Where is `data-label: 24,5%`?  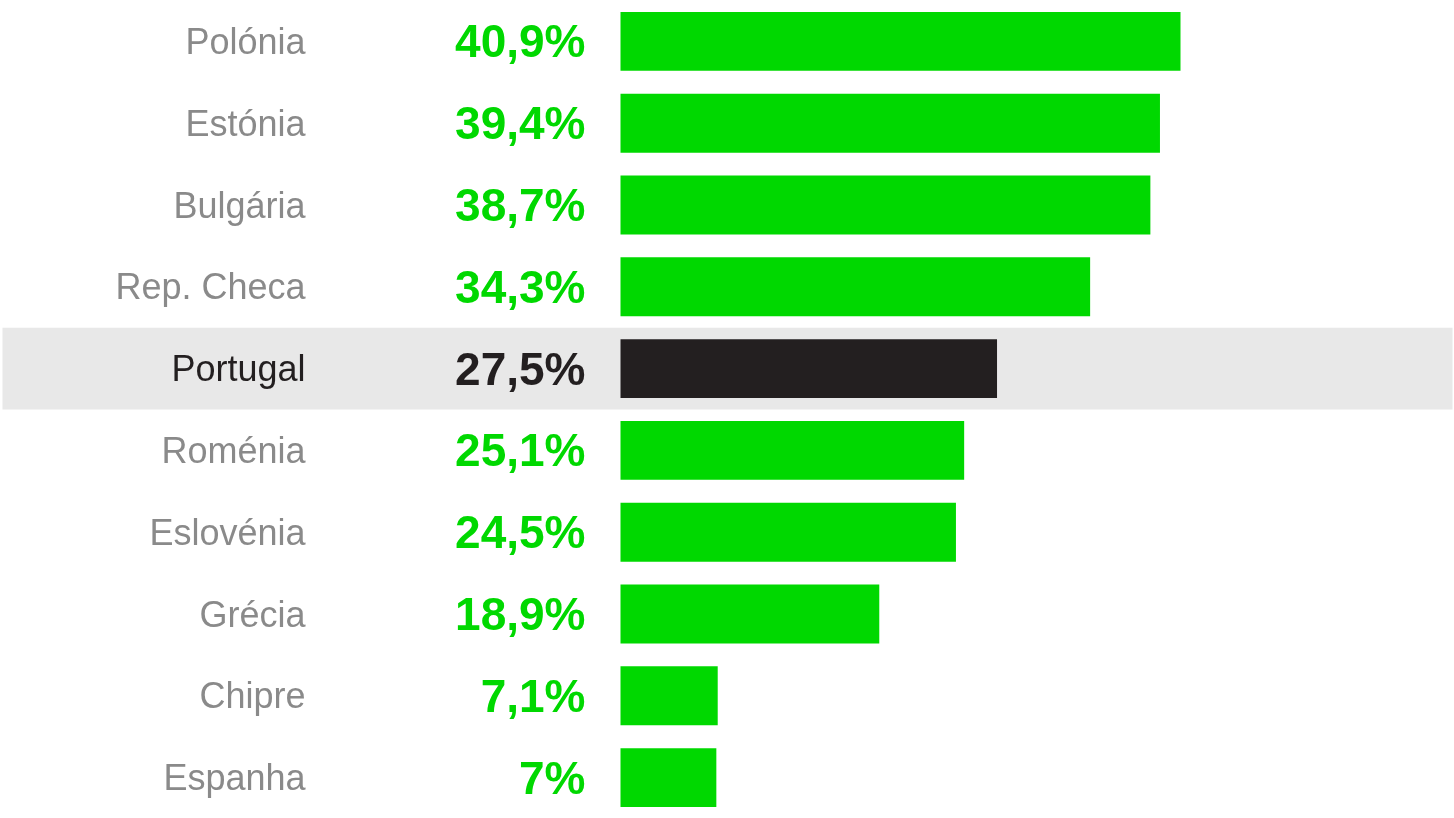 data-label: 24,5% is located at coordinates (520, 532).